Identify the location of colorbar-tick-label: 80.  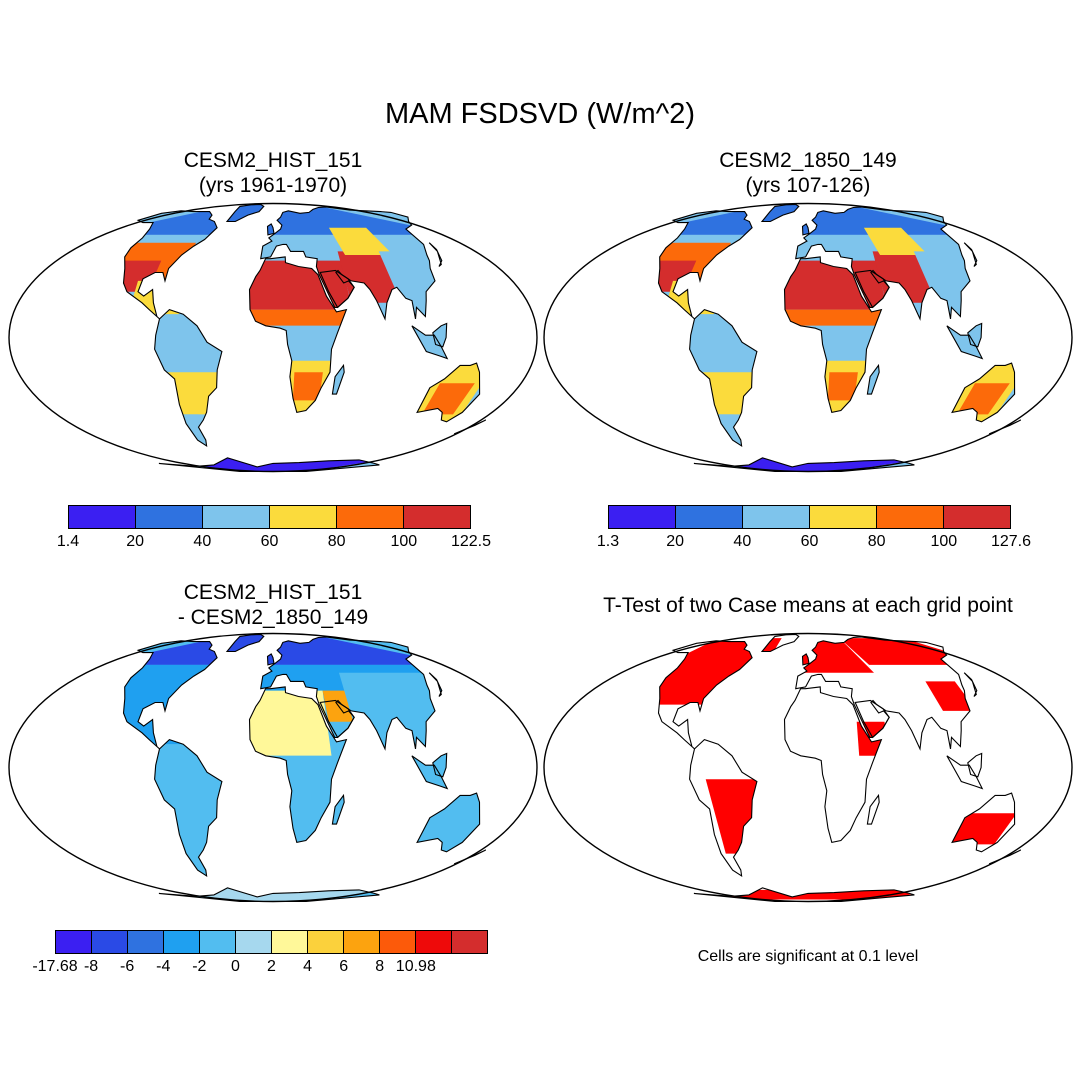
(336, 541).